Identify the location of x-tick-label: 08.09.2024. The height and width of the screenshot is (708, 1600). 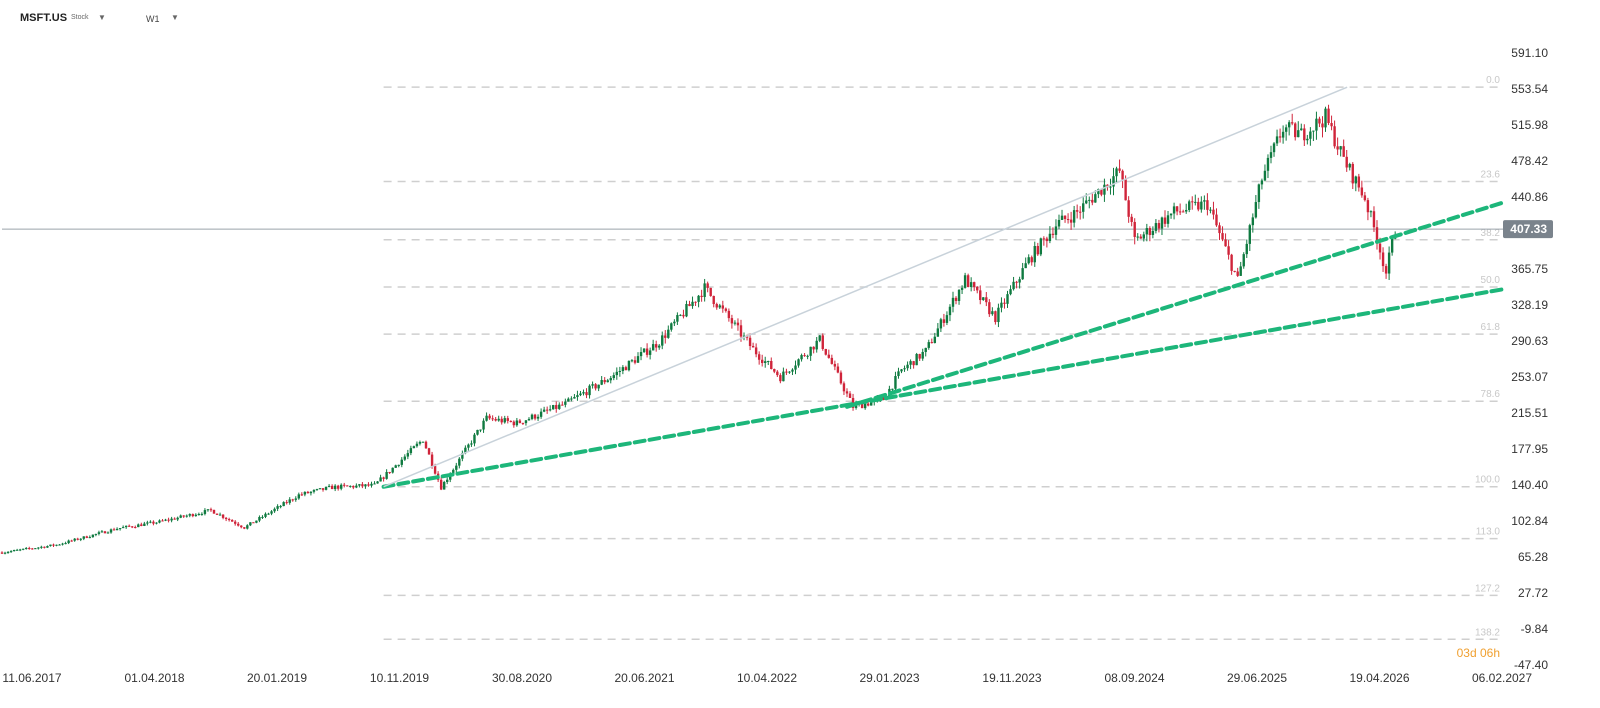
(1134, 678).